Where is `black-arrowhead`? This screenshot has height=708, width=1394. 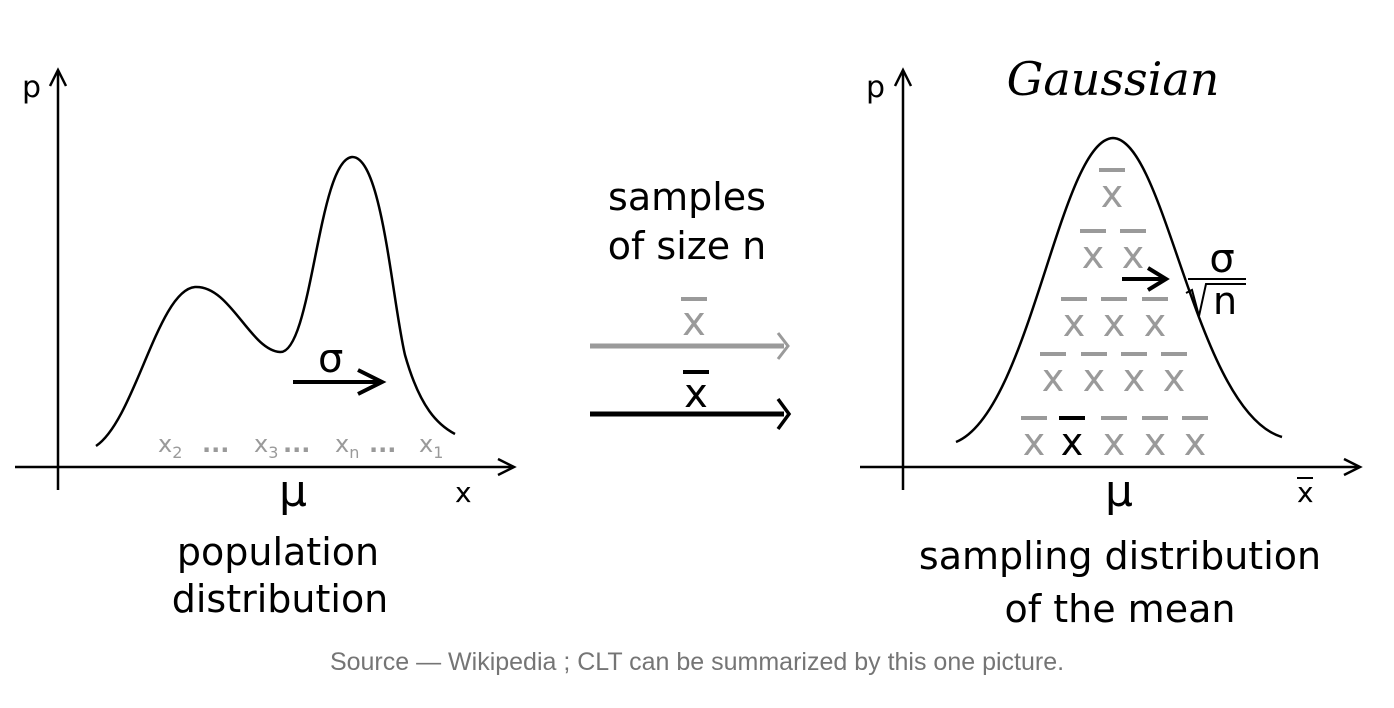 black-arrowhead is located at coordinates (784, 414).